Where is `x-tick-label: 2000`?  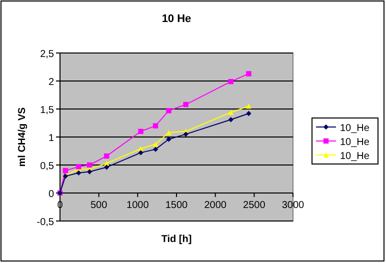 x-tick-label: 2000 is located at coordinates (215, 205).